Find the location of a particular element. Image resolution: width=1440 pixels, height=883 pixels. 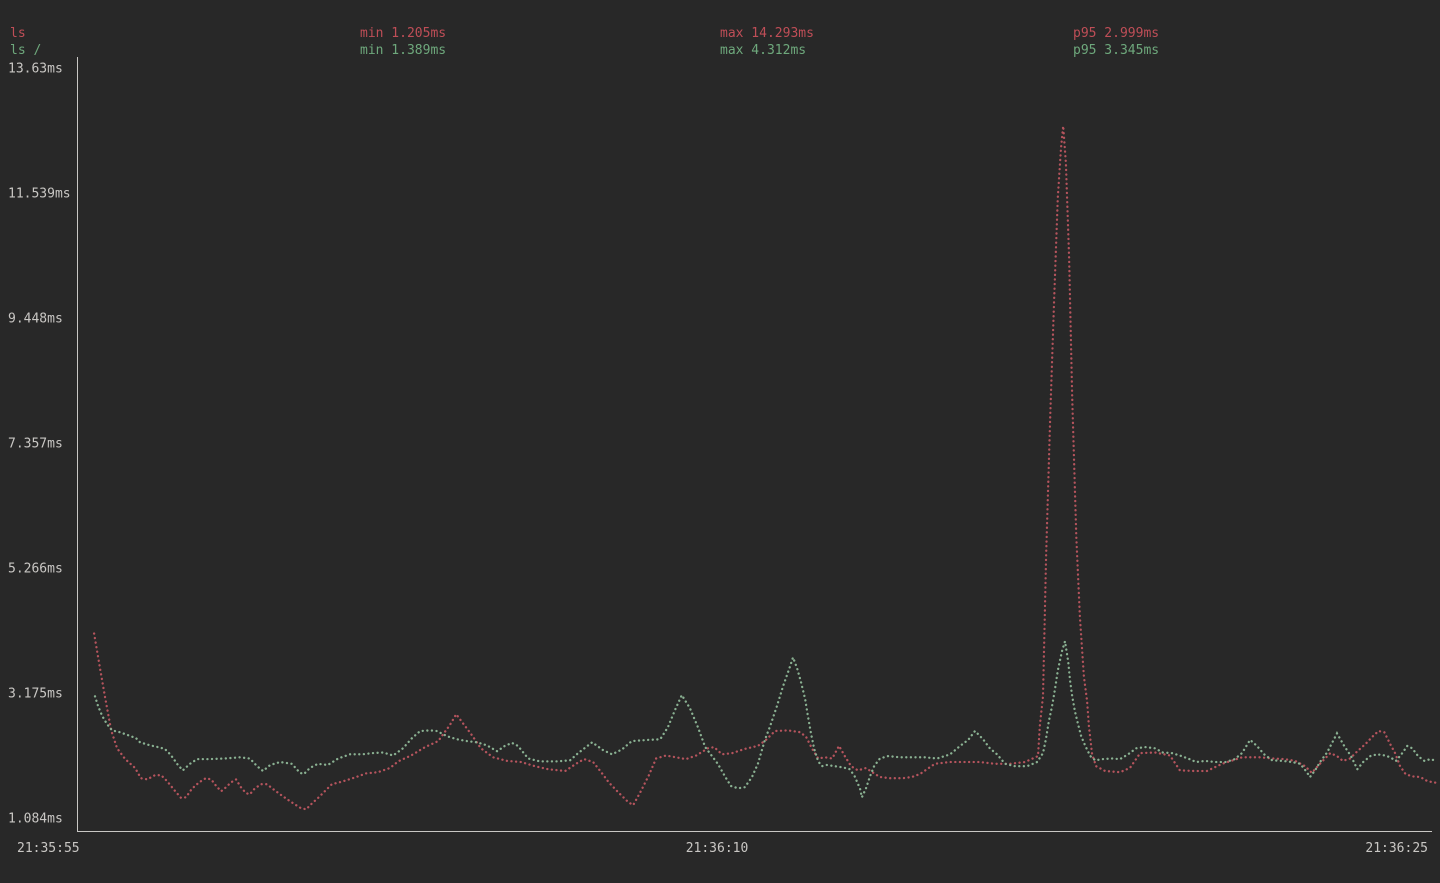

x-tick-label: 21:35:55 is located at coordinates (48, 848).